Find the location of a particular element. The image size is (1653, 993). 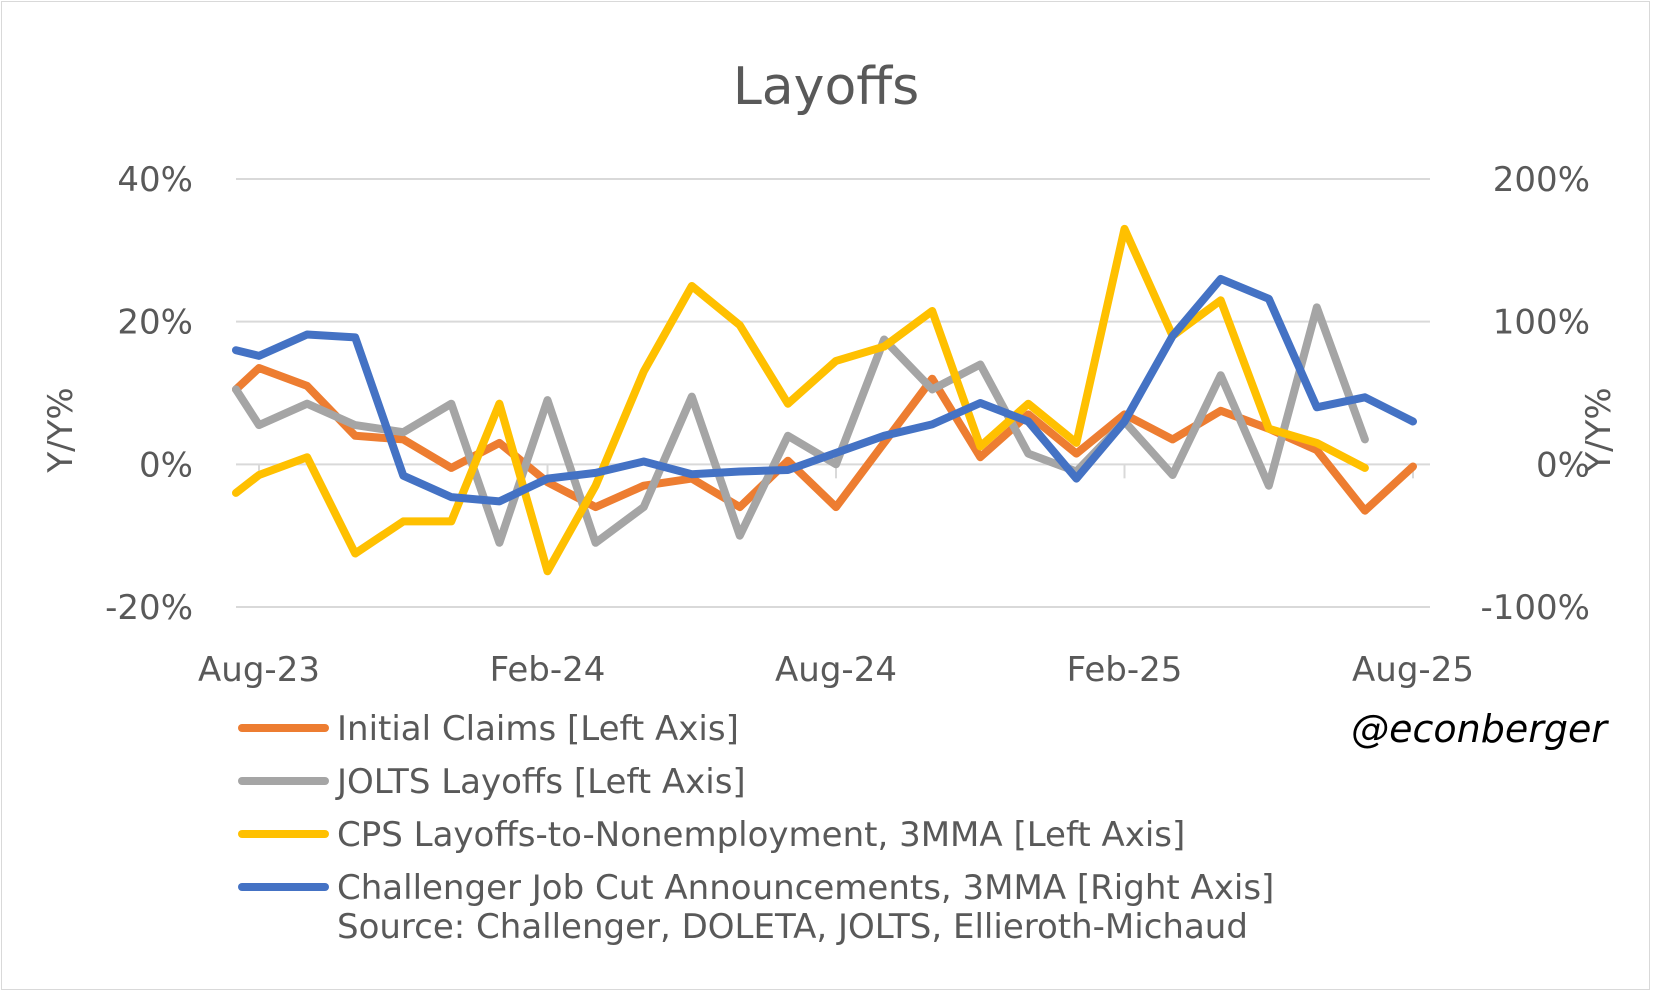

watermark: @econberger is located at coordinates (1480, 729).